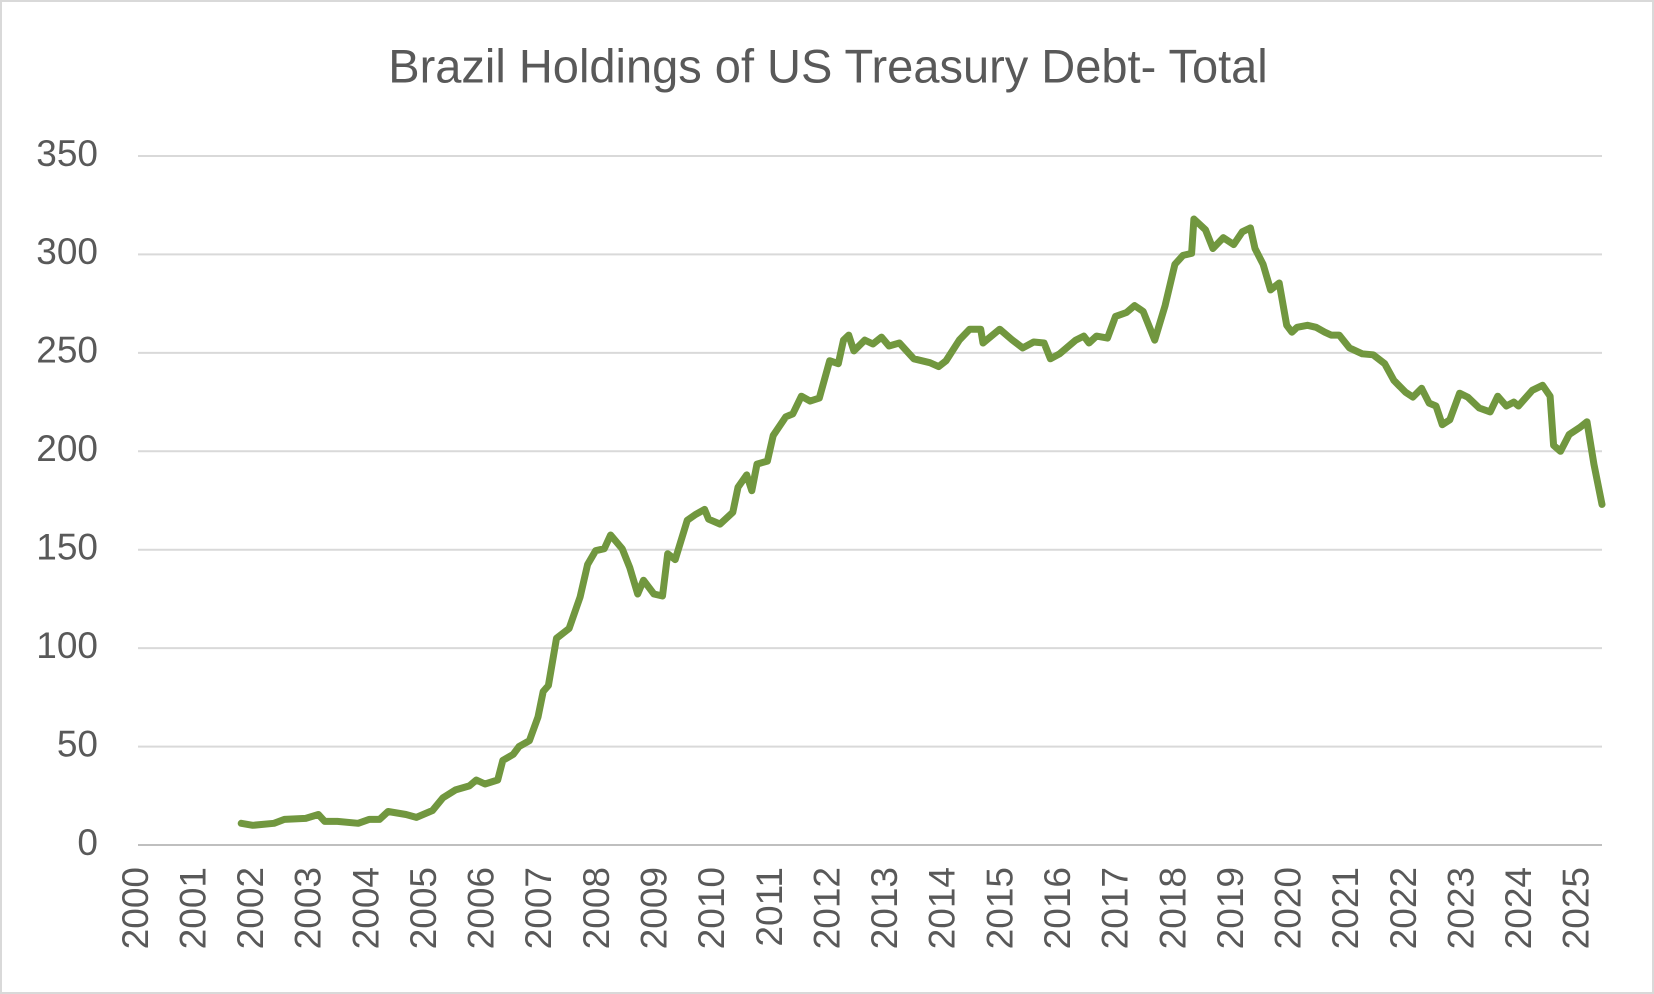 Image resolution: width=1654 pixels, height=994 pixels. I want to click on y-tick-label: 300, so click(67, 251).